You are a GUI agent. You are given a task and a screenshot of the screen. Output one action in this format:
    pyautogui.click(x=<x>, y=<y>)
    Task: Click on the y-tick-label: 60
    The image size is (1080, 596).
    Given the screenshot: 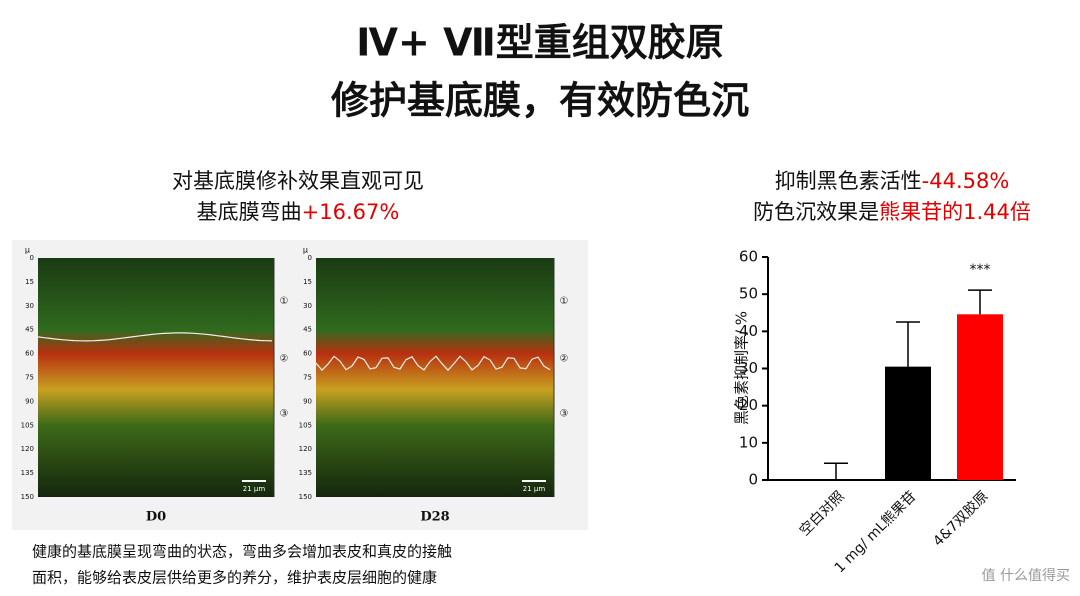 What is the action you would take?
    pyautogui.click(x=748, y=257)
    